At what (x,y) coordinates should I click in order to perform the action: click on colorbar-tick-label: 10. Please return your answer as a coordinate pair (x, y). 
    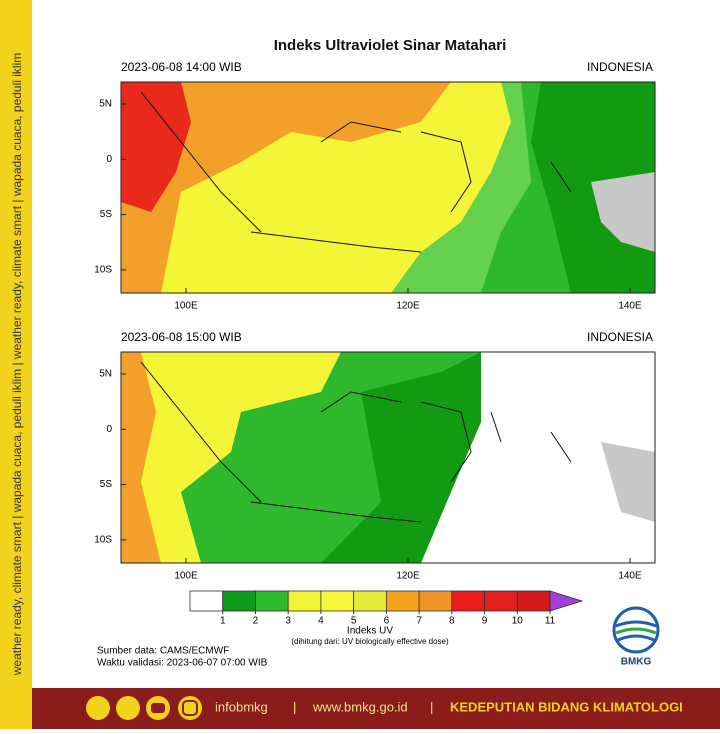
    Looking at the image, I should click on (518, 621).